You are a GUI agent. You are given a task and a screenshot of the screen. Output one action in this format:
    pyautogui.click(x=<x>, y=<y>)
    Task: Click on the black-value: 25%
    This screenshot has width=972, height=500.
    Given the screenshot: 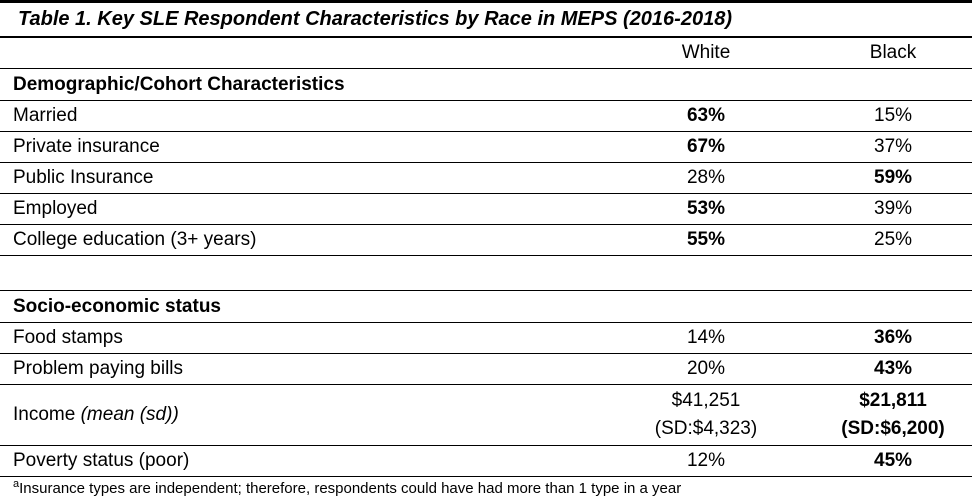 What is the action you would take?
    pyautogui.click(x=893, y=240)
    